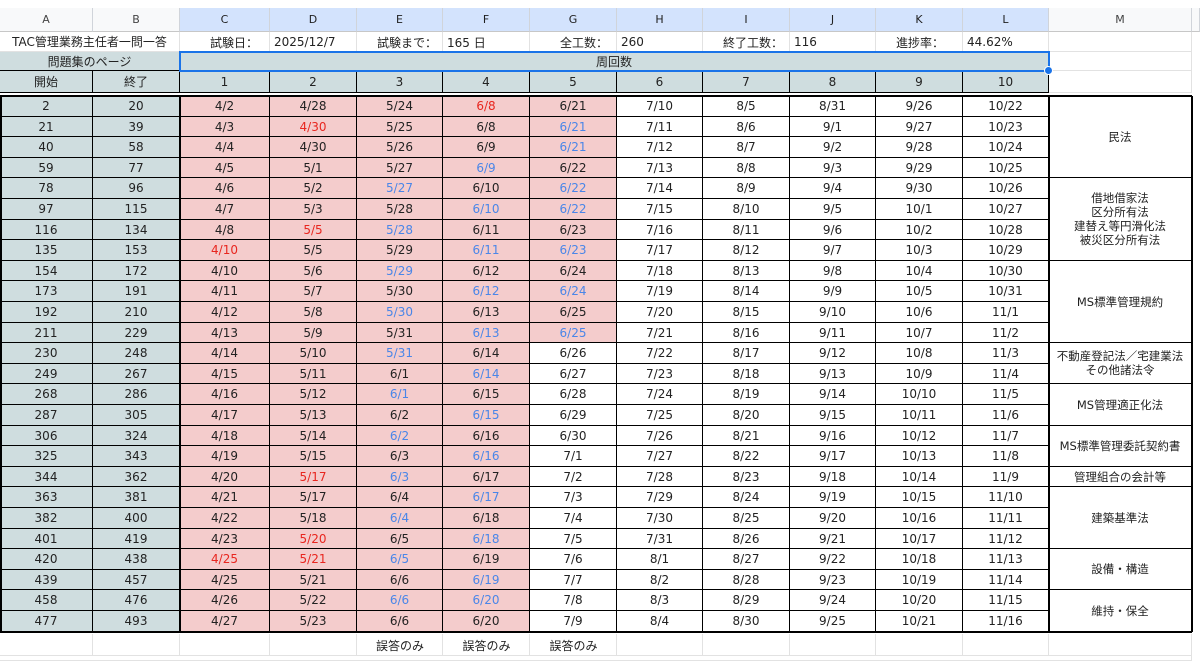 The image size is (1200, 661). What do you see at coordinates (46, 209) in the screenshot?
I see `start-page-cell: 97` at bounding box center [46, 209].